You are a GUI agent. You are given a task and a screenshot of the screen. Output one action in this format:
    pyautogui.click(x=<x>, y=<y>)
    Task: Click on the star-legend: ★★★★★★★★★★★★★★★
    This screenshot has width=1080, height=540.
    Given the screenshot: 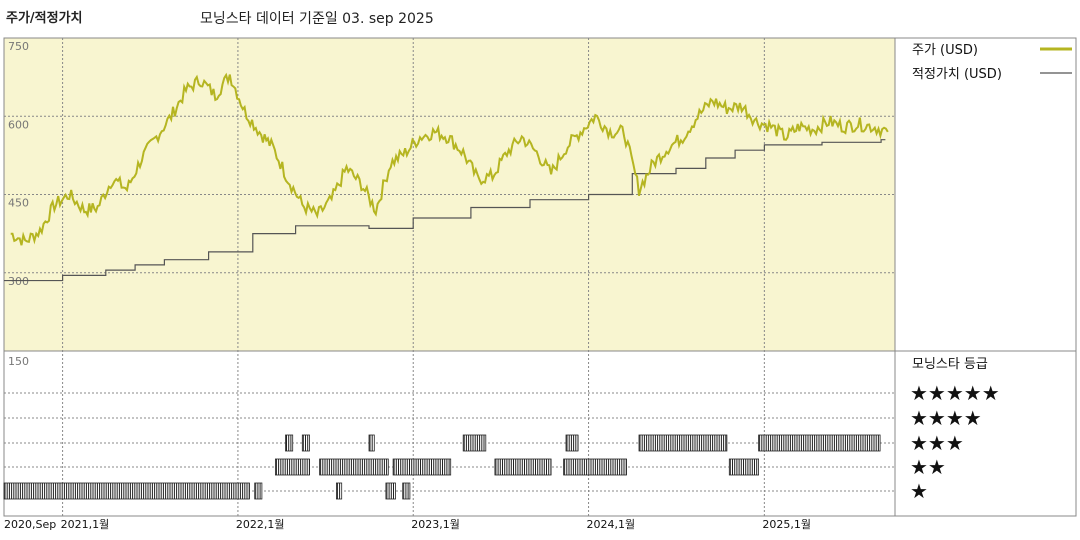 What is the action you would take?
    pyautogui.click(x=955, y=442)
    